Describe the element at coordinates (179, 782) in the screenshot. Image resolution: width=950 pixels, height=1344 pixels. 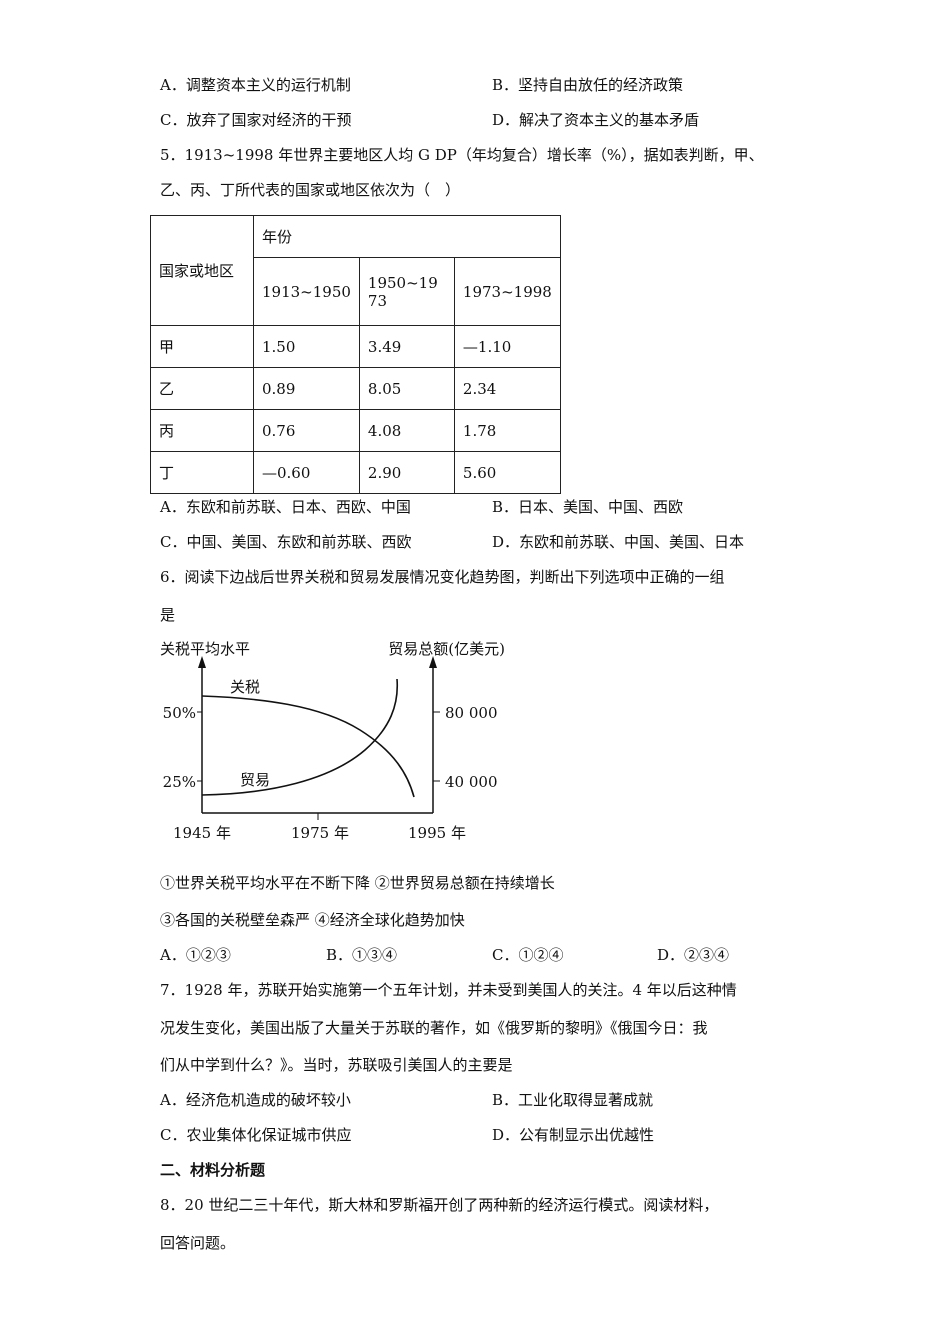
I see `left-tick: 25%` at that location.